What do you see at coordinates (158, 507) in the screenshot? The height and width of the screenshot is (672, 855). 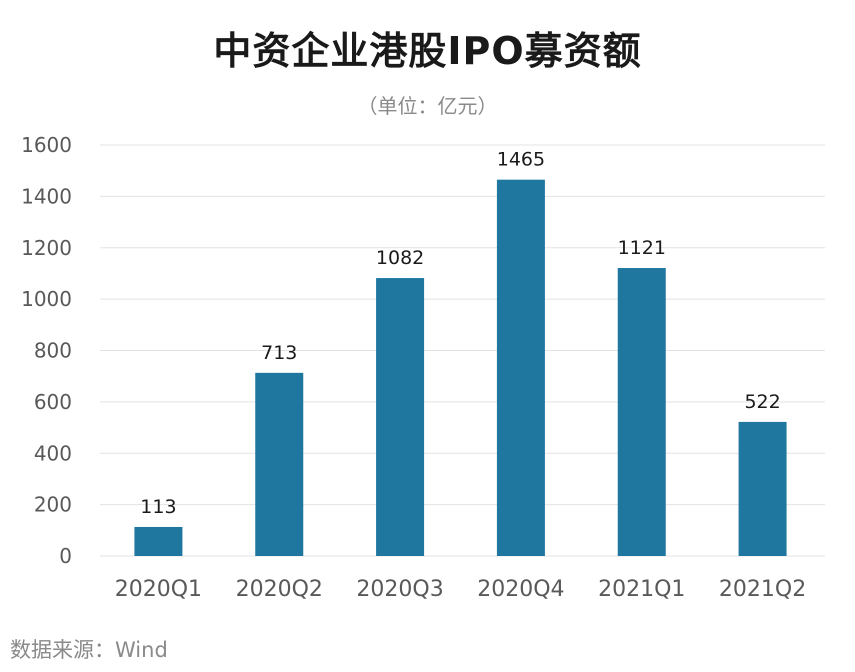 I see `data-label: 113` at bounding box center [158, 507].